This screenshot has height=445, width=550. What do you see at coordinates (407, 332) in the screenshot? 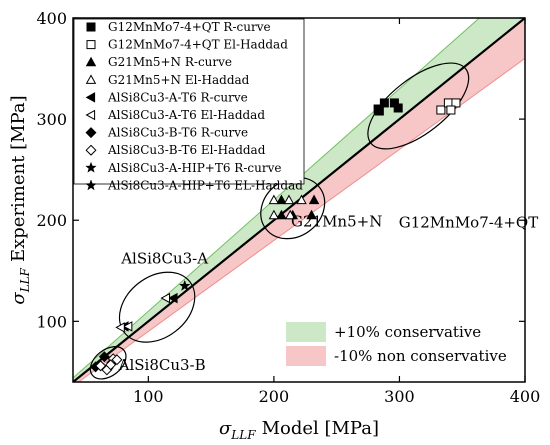
I see `band-legend-label-0: +10% conservative` at bounding box center [407, 332].